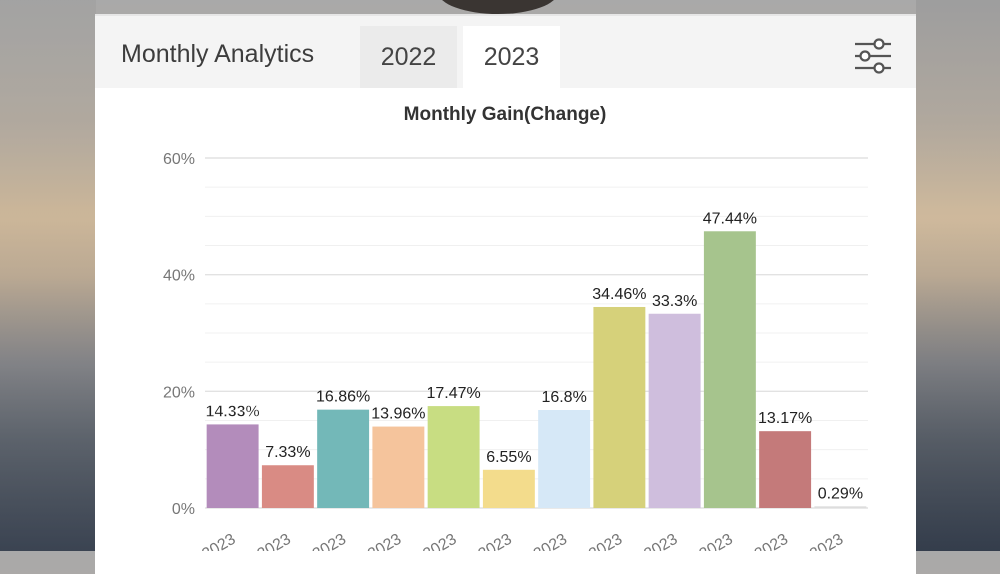 Image resolution: width=1000 pixels, height=574 pixels. What do you see at coordinates (498, 7) in the screenshot?
I see `background-person-head` at bounding box center [498, 7].